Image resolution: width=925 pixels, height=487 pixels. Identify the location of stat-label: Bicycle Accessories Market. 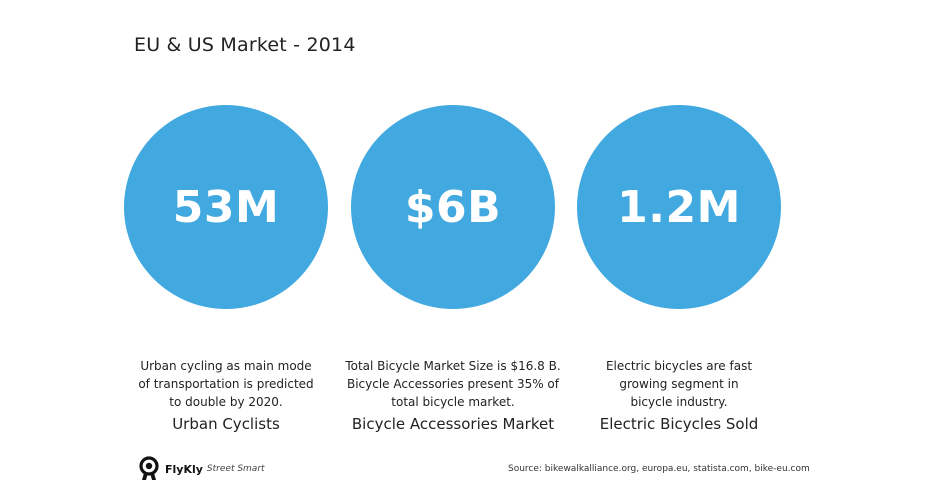
(453, 424).